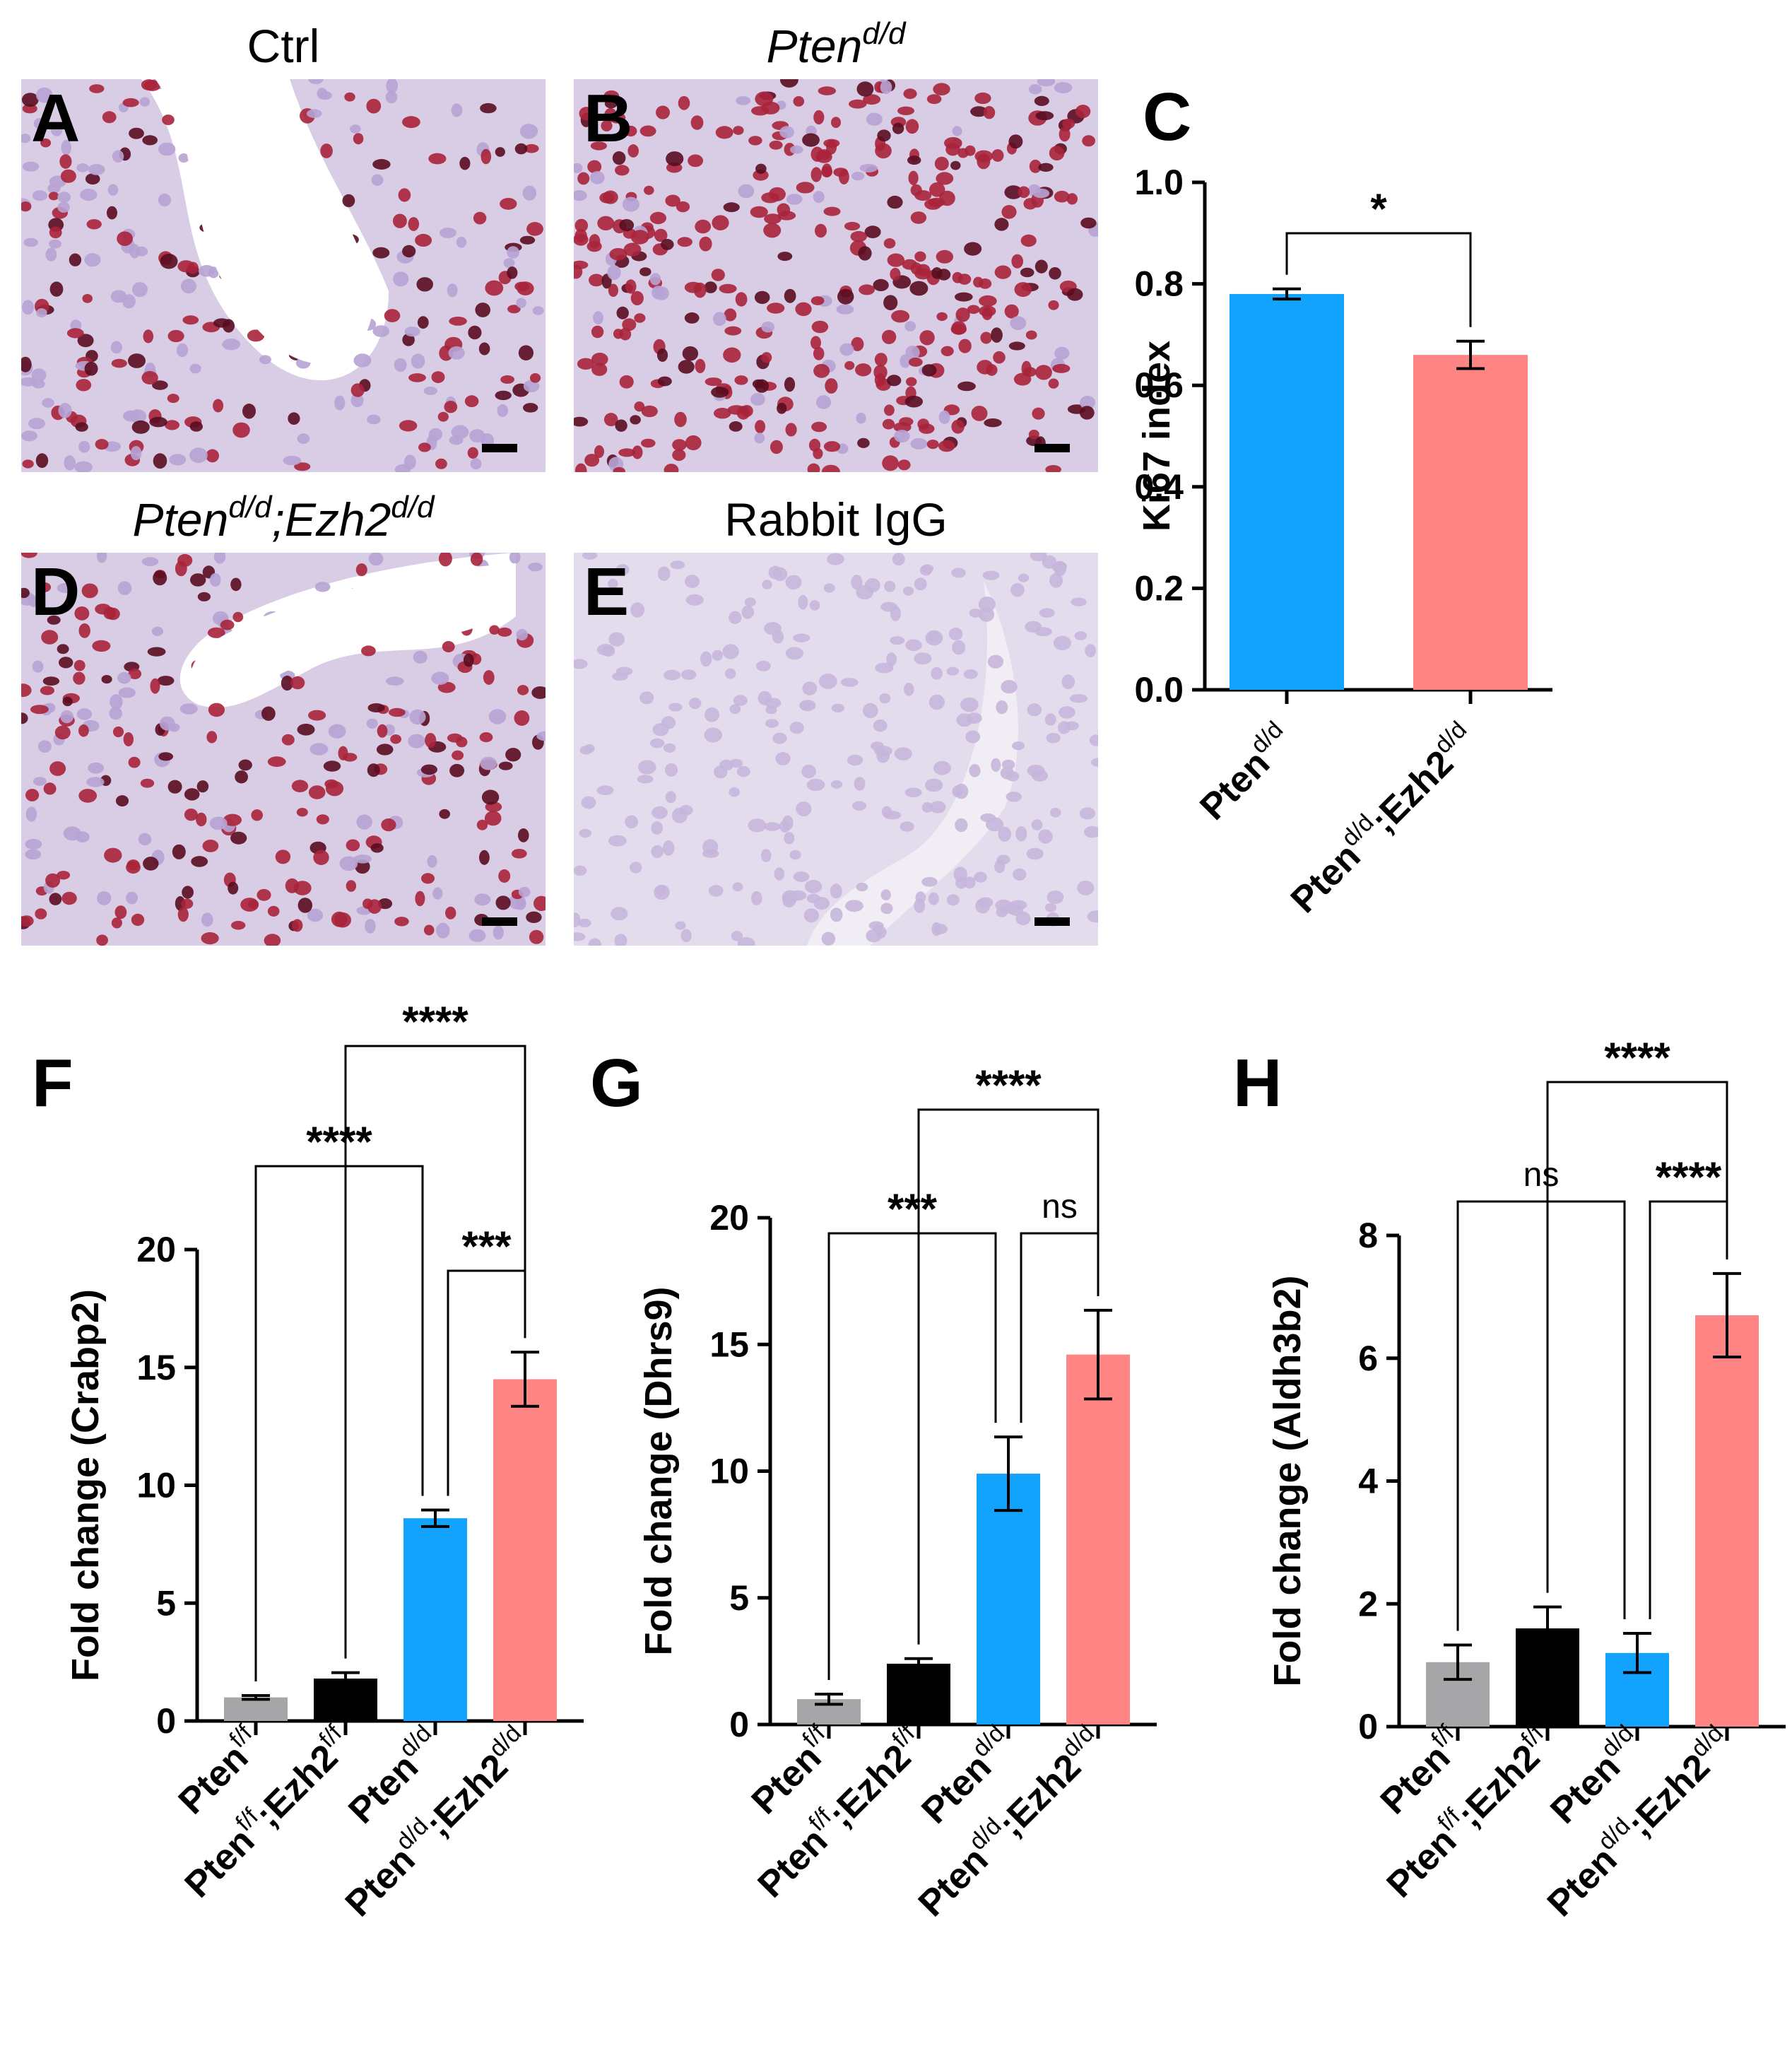 This screenshot has width=1792, height=2068. Describe the element at coordinates (500, 921) in the screenshot. I see `scale-bar` at that location.